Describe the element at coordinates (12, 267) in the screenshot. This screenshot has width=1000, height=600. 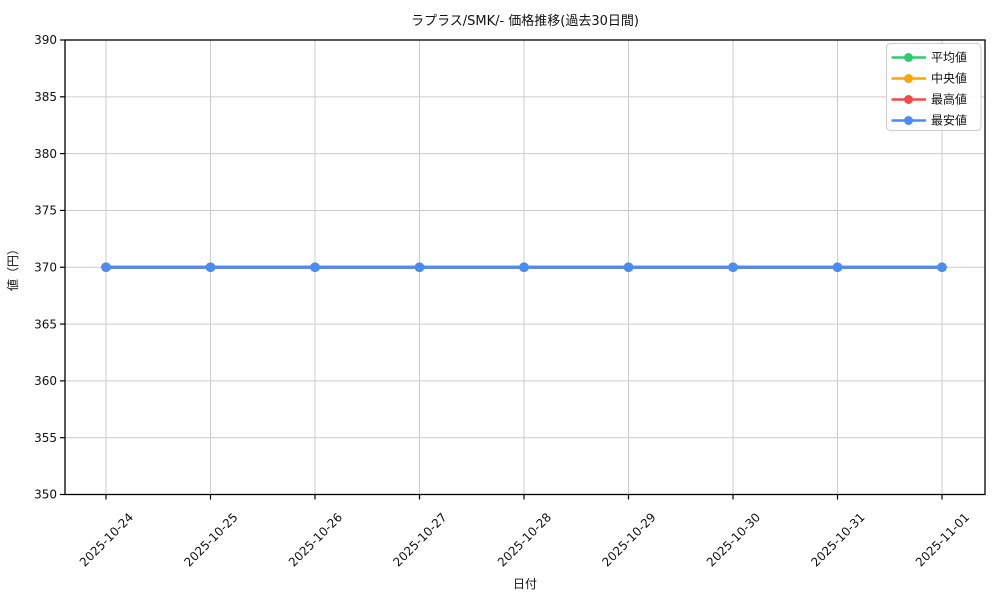
I see `y-axis-label: 値（円）` at that location.